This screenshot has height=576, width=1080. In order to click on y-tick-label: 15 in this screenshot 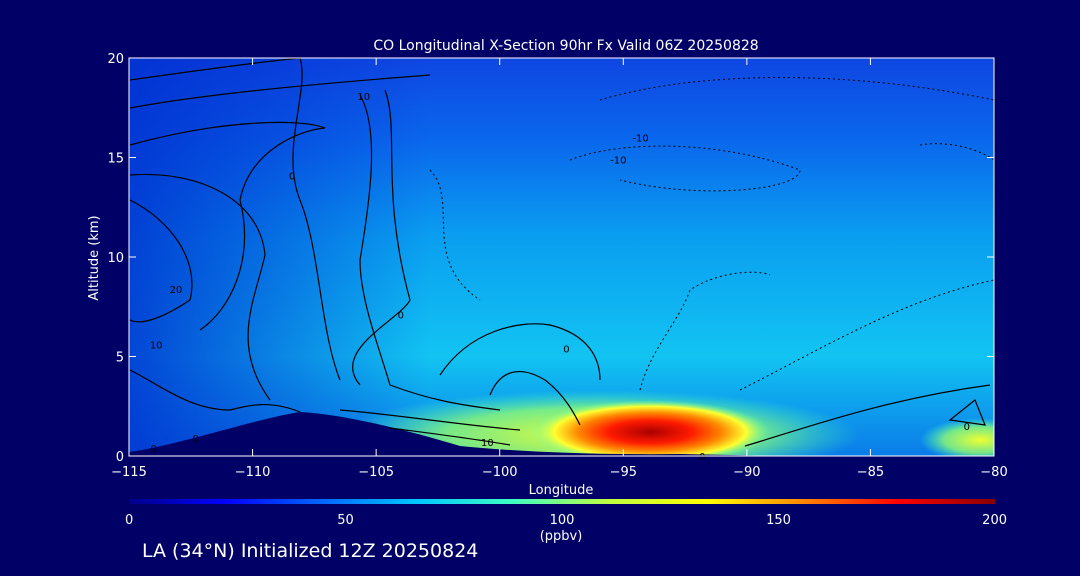, I will do `click(115, 159)`.